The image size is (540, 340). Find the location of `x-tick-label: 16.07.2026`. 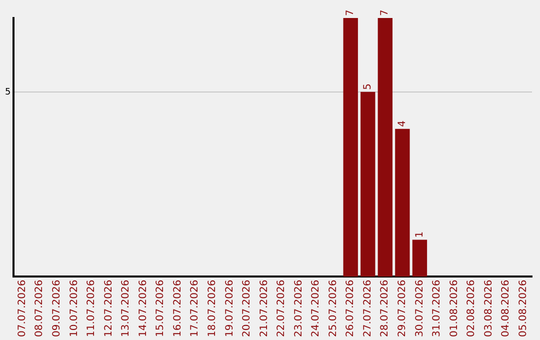

x-tick-label: 16.07.2026 is located at coordinates (178, 309).